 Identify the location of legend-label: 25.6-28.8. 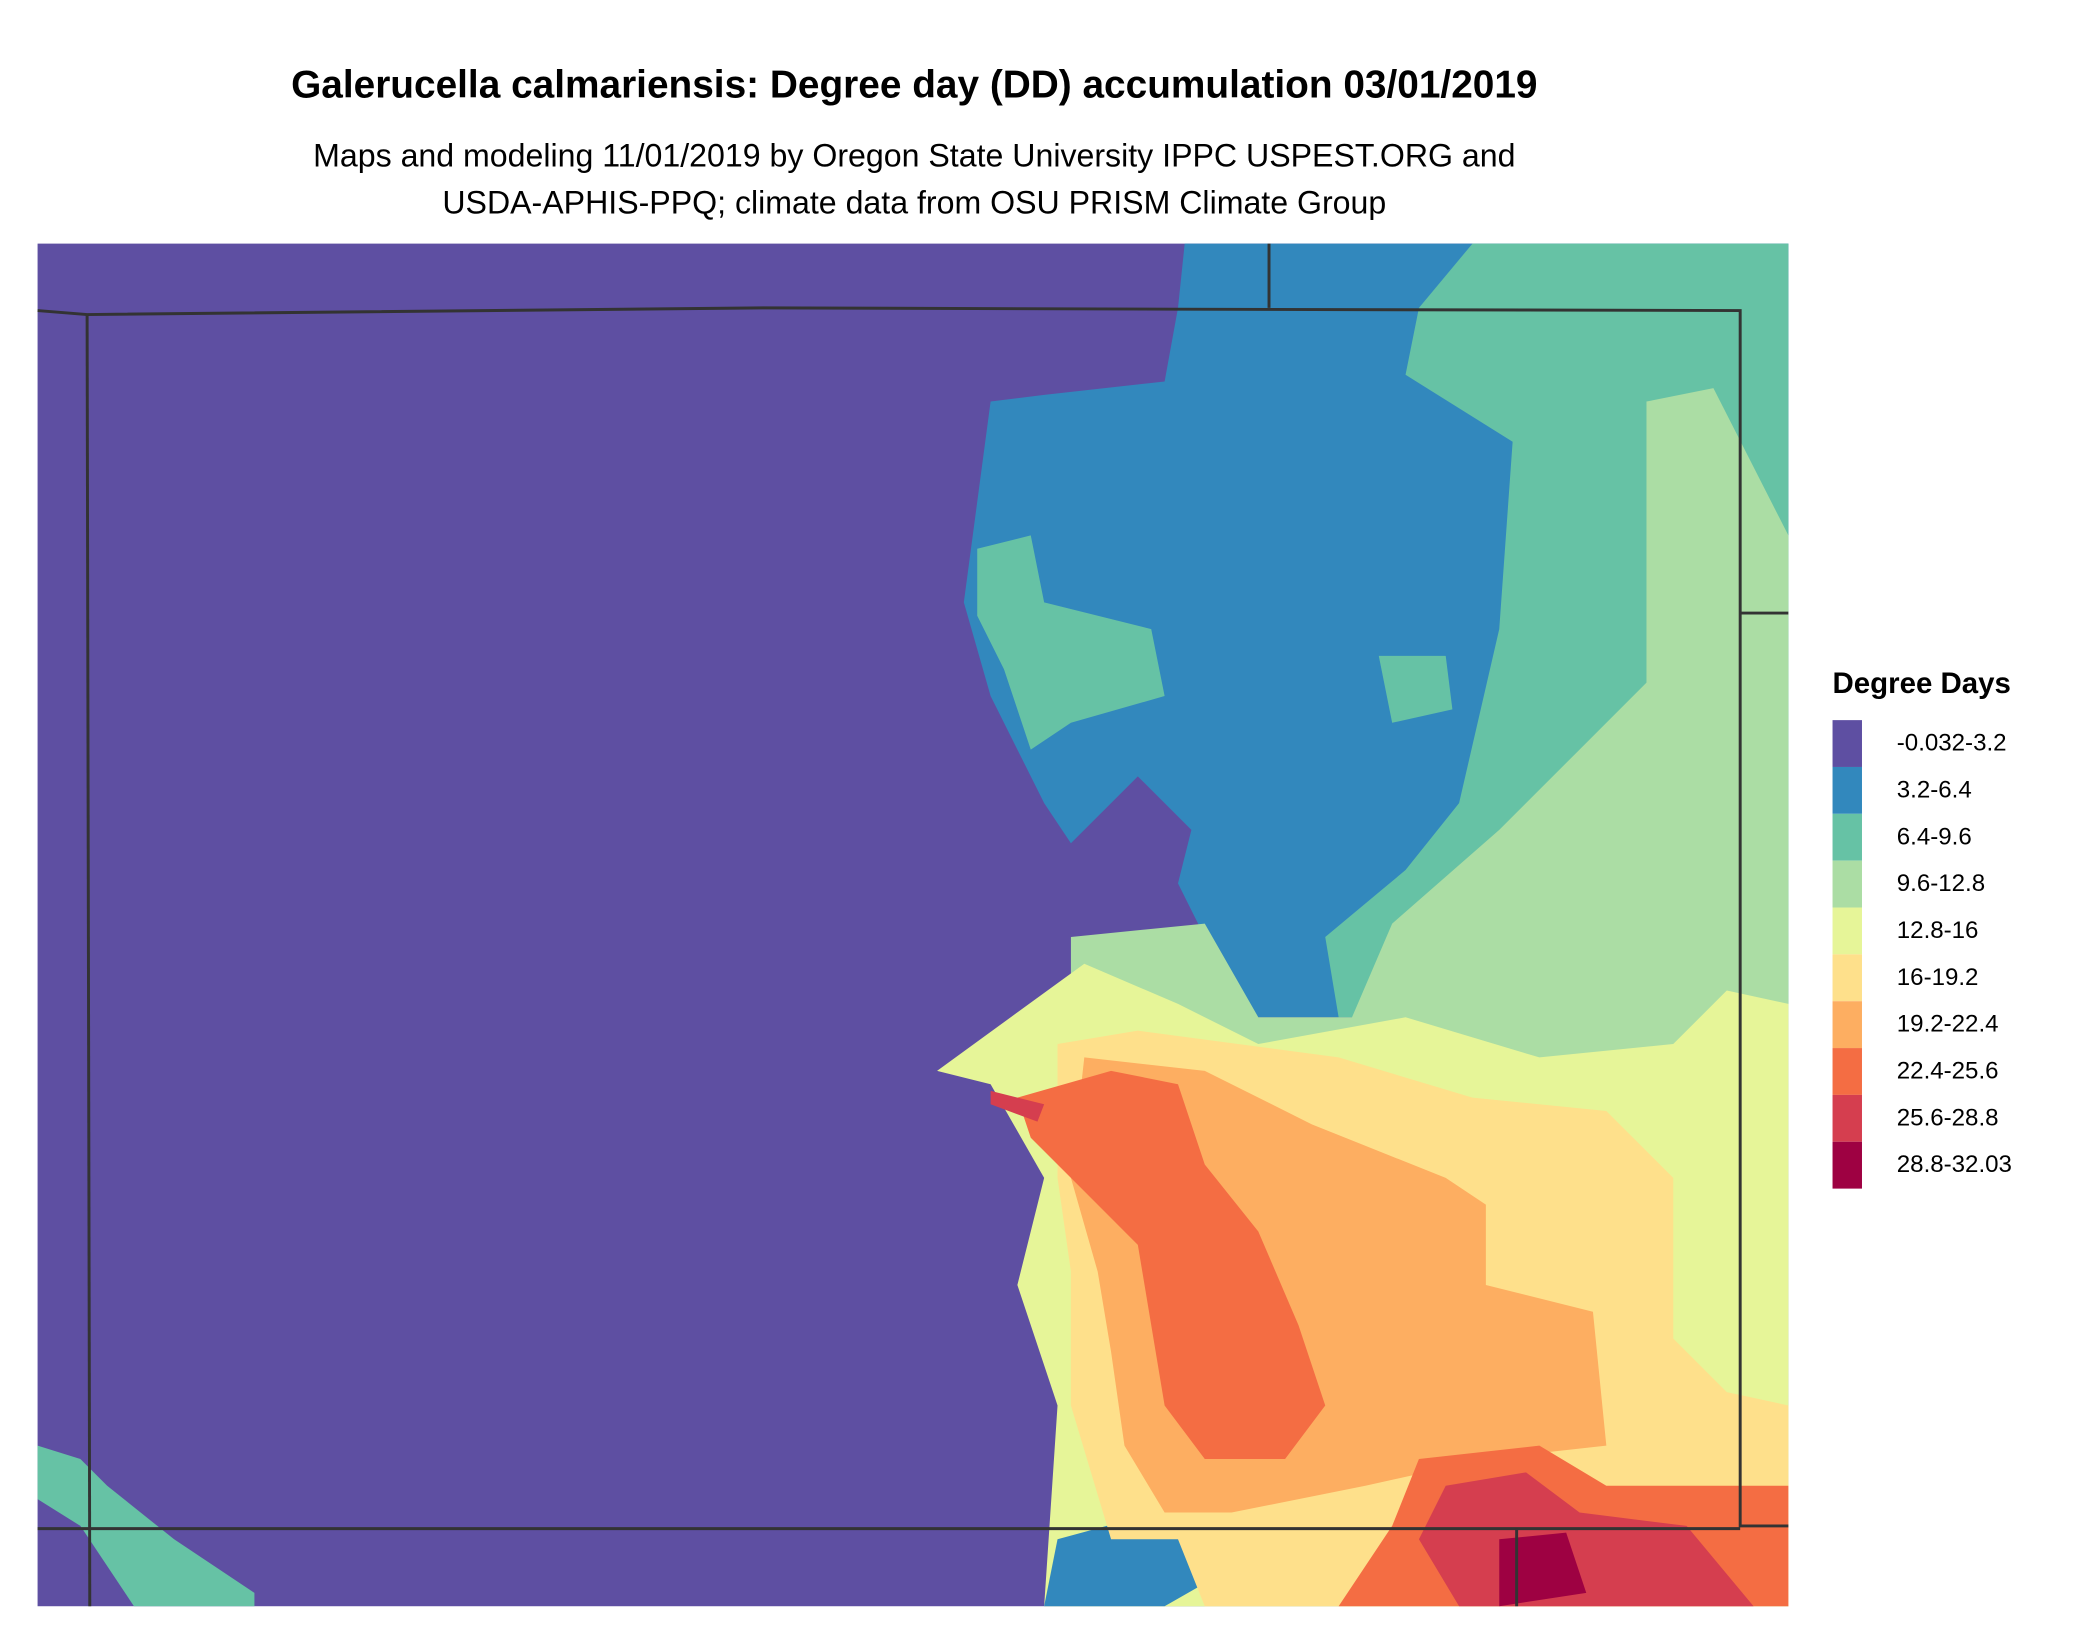
(1948, 1117).